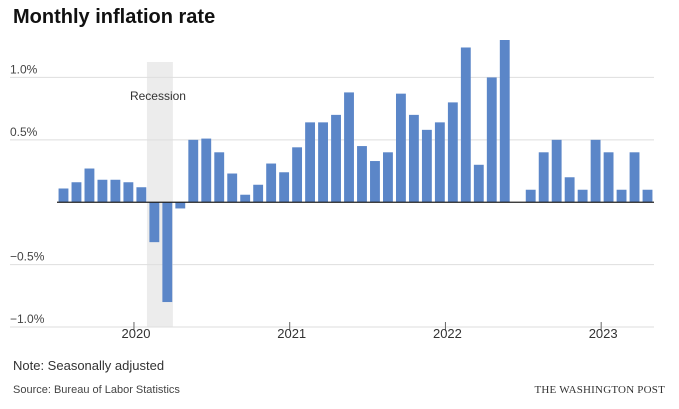 The image size is (679, 409). What do you see at coordinates (245, 198) in the screenshot?
I see `bar: Sep 2020: 0.06%` at bounding box center [245, 198].